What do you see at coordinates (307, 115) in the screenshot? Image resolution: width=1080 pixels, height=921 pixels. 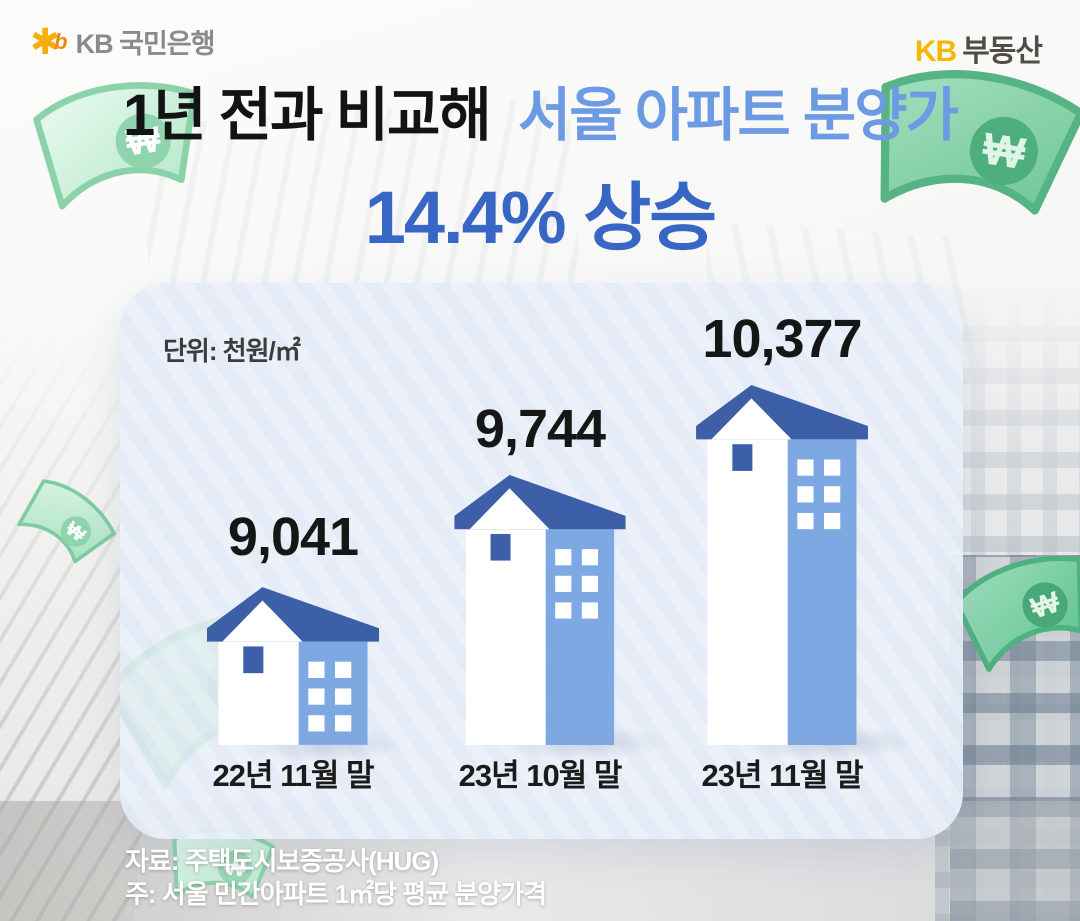 I see `title-black-part: 1년 전과 비교해` at bounding box center [307, 115].